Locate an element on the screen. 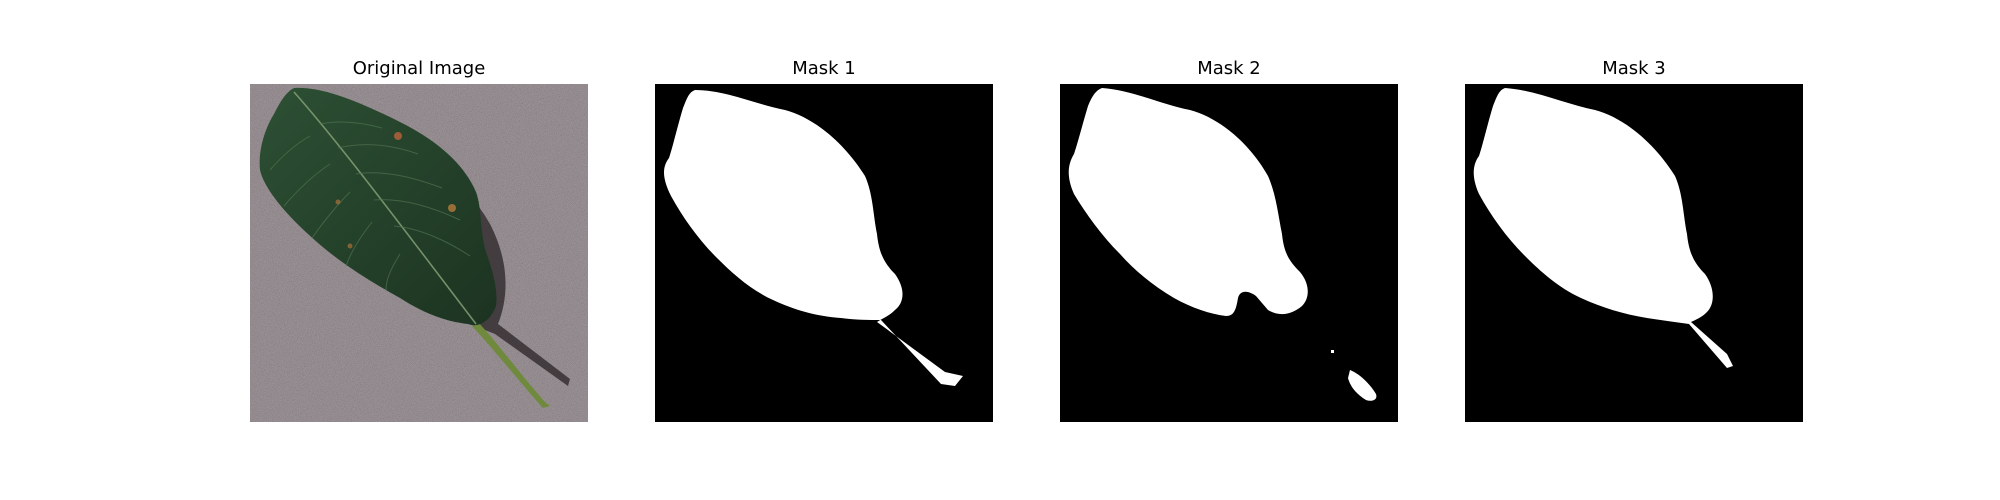 This screenshot has width=2000, height=500. mask-stem-fragment is located at coordinates (1362, 385).